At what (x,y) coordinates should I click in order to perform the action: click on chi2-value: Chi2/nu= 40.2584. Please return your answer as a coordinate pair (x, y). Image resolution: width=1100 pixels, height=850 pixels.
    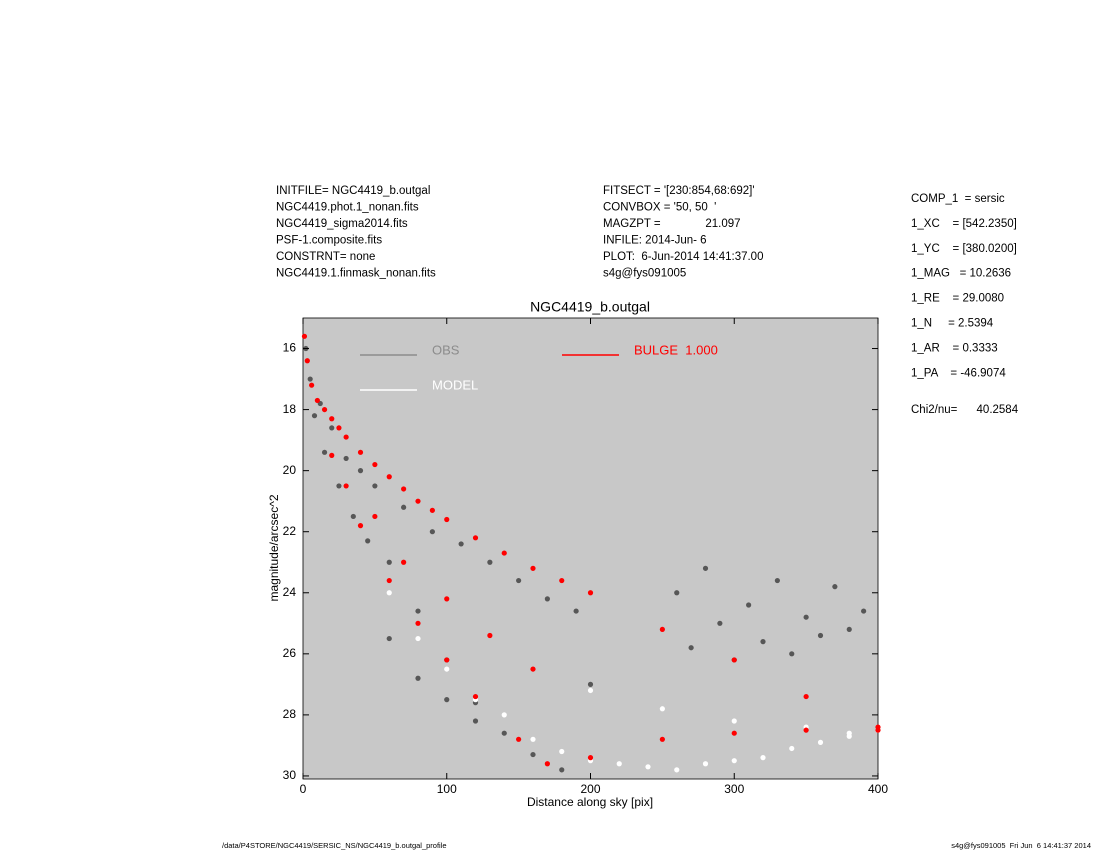
    Looking at the image, I should click on (965, 410).